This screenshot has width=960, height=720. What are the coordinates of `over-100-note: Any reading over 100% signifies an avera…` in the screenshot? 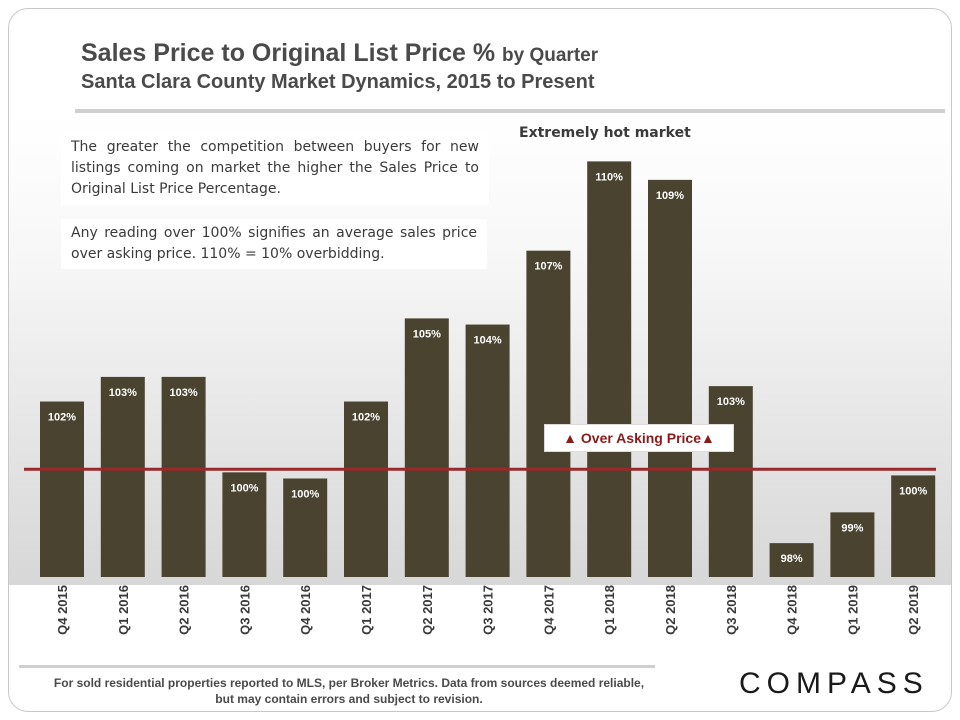 It's located at (274, 244).